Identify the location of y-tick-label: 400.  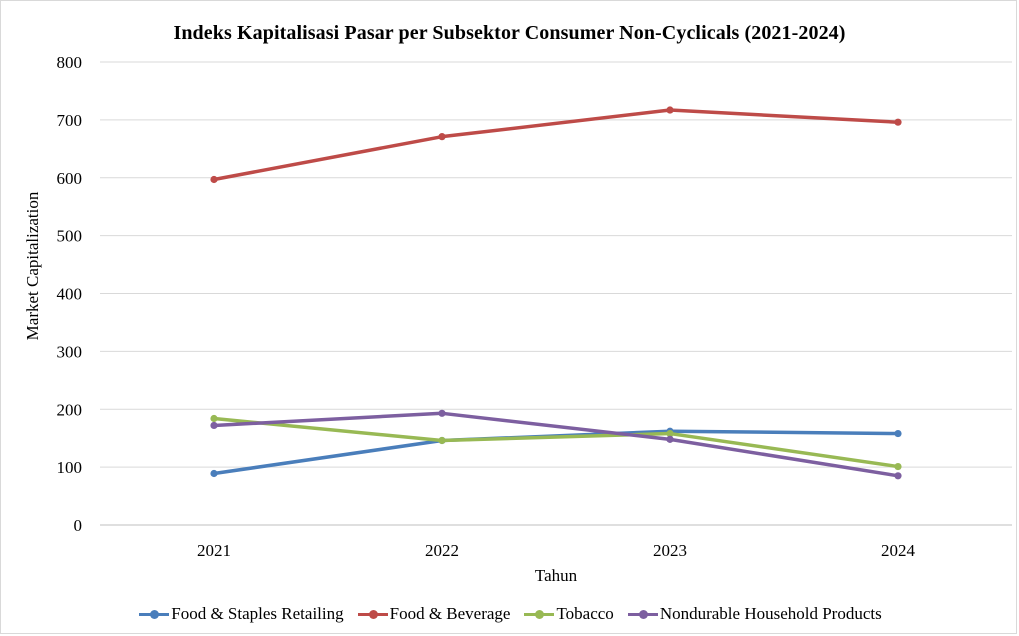
(70, 294).